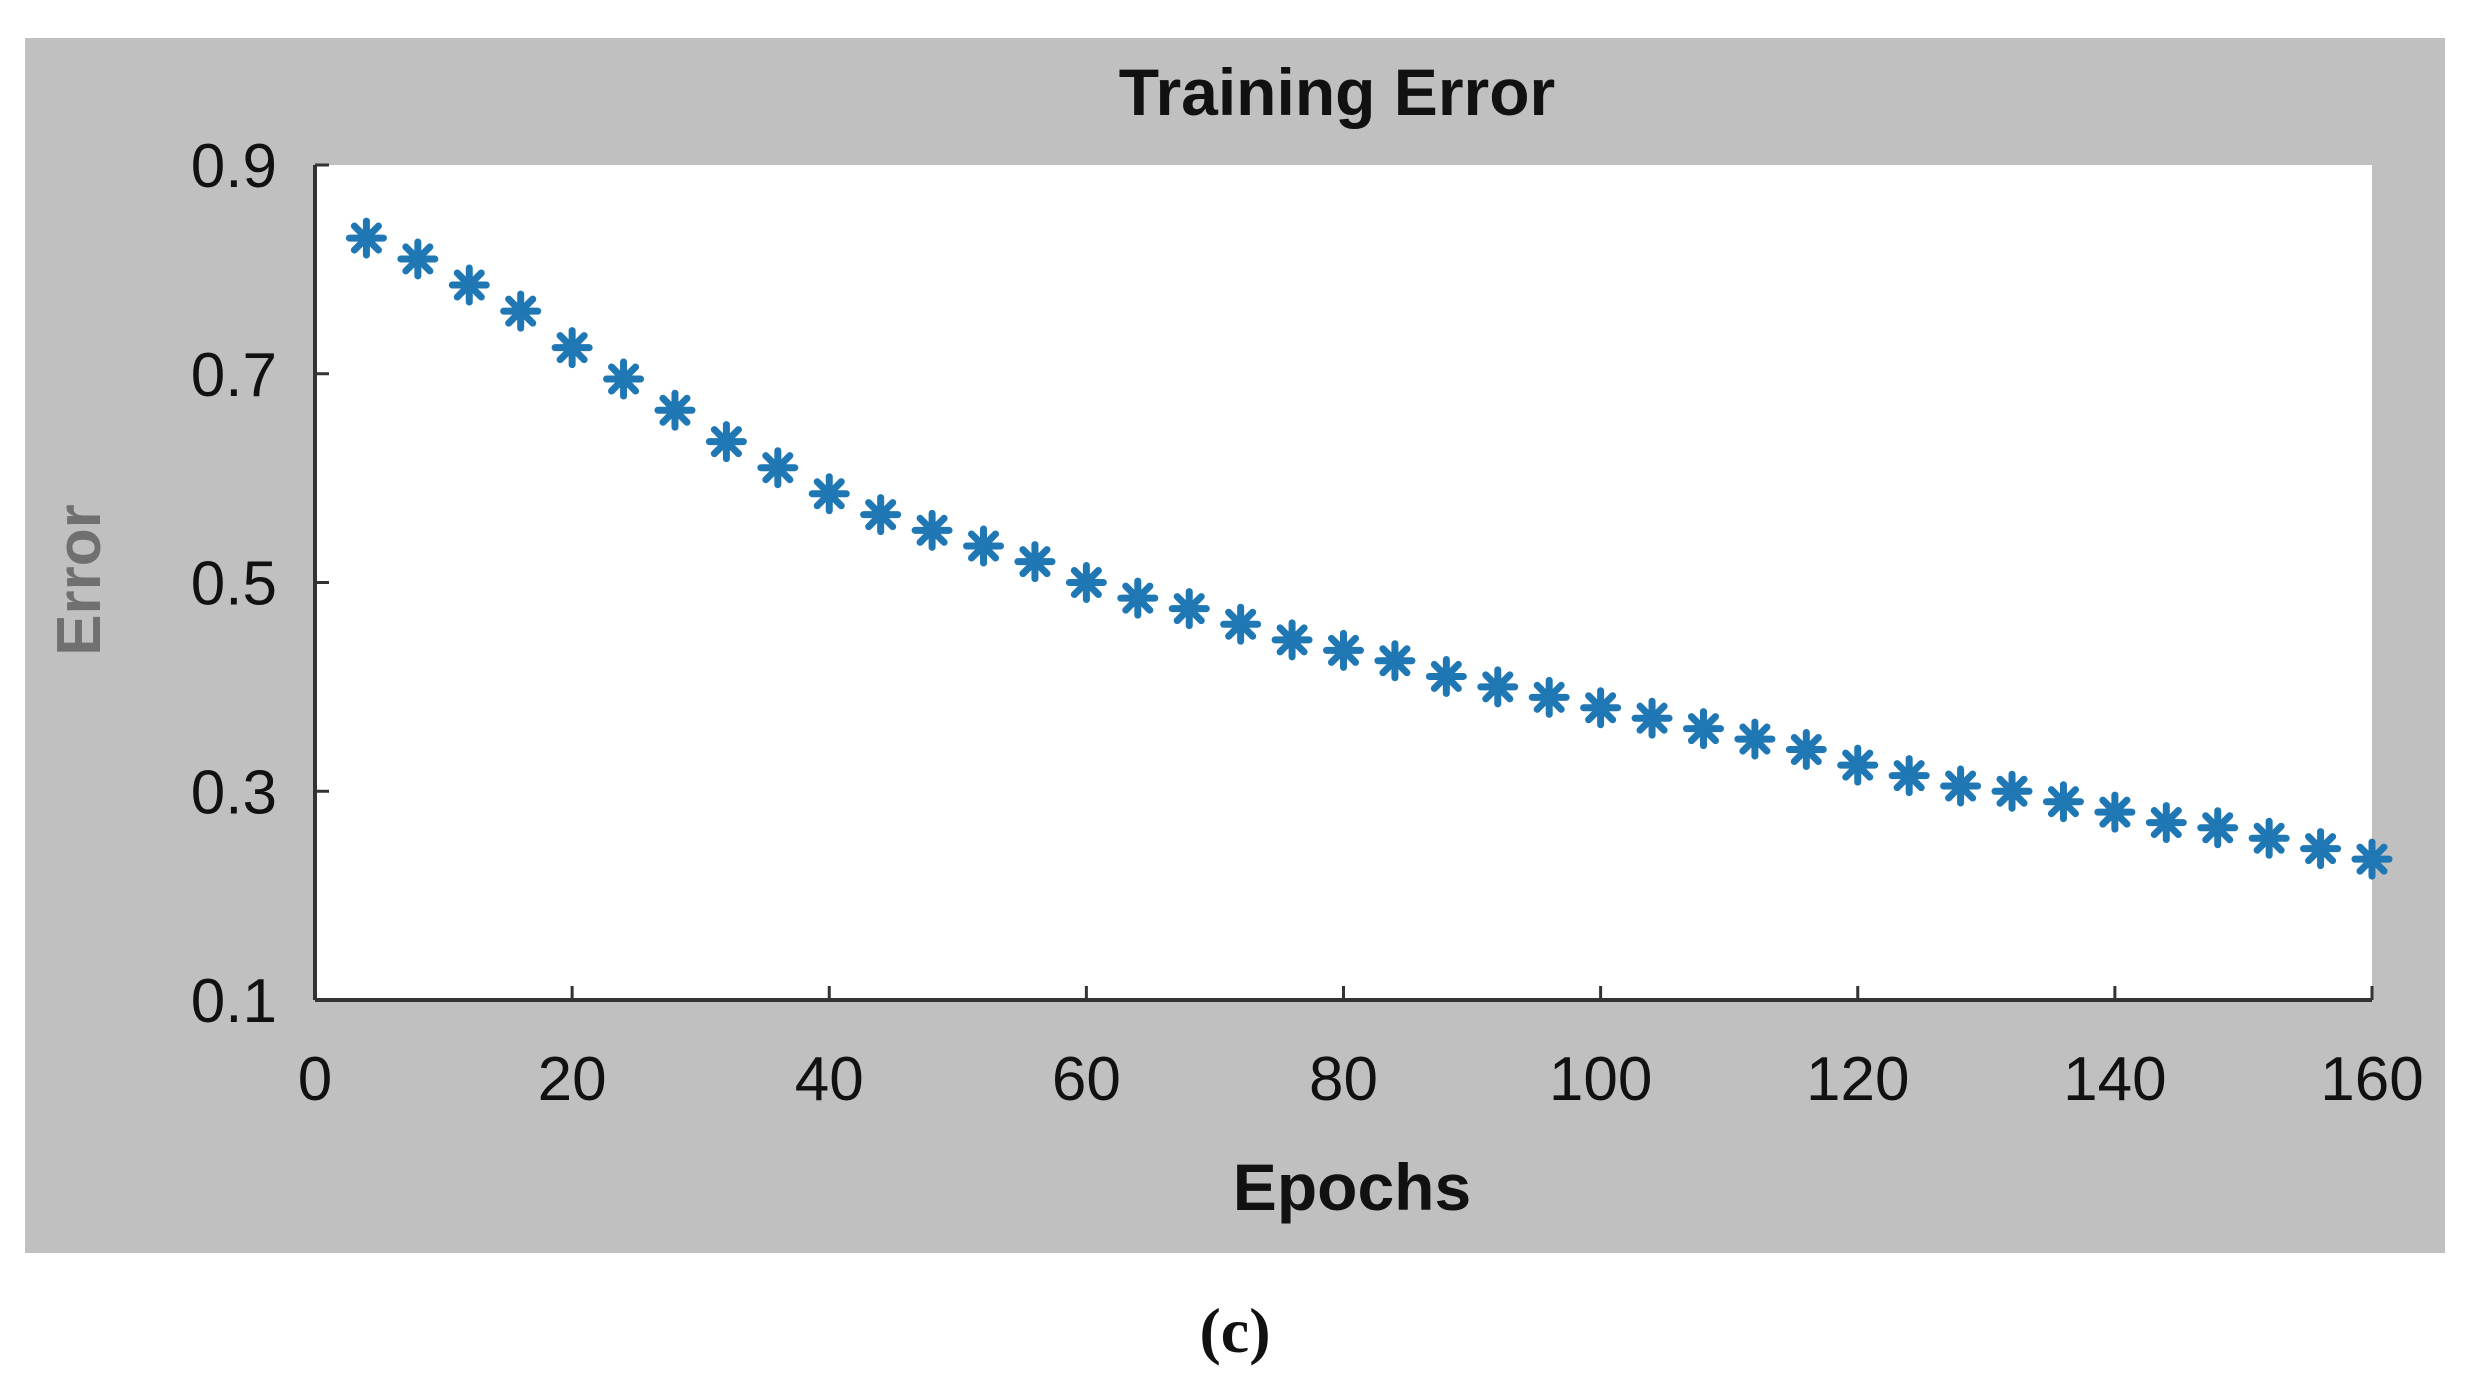 The width and height of the screenshot is (2471, 1393). Describe the element at coordinates (2371, 1079) in the screenshot. I see `x-tick-label: 160` at that location.